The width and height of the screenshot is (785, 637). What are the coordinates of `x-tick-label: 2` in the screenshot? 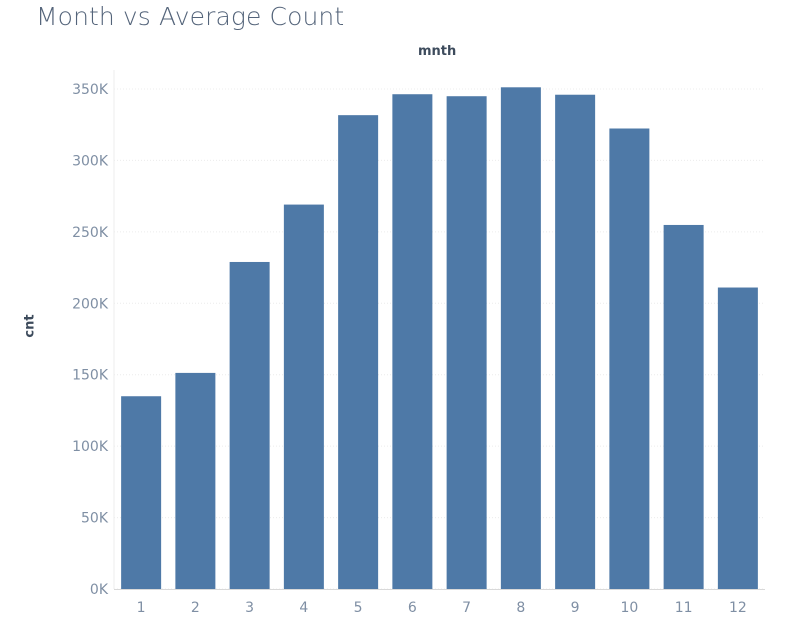 It's located at (195, 608).